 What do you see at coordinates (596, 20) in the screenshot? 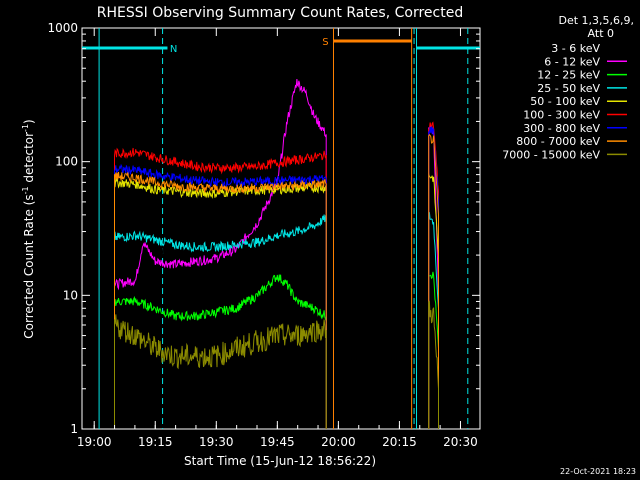
I see `legend-header-1: Det 1,3,5,6,9,` at bounding box center [596, 20].